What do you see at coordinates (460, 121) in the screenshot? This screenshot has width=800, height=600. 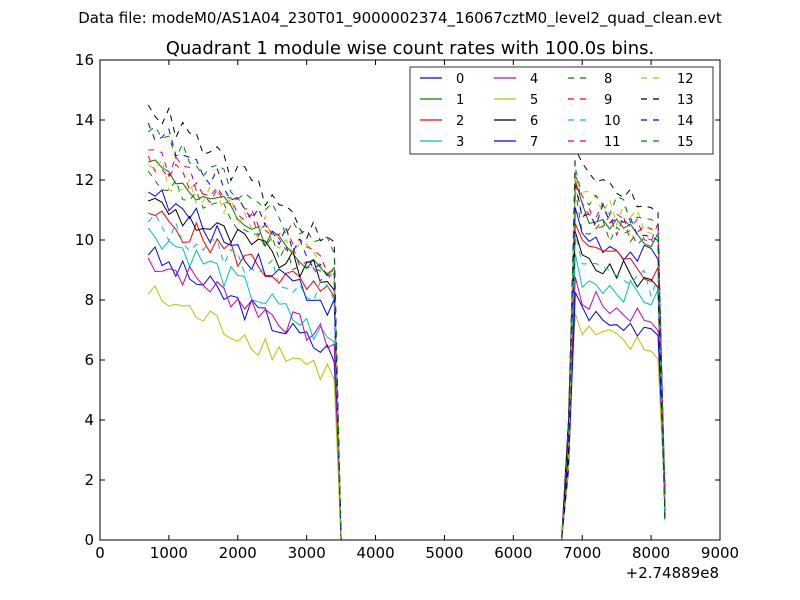 I see `legend-label-2: 2` at bounding box center [460, 121].